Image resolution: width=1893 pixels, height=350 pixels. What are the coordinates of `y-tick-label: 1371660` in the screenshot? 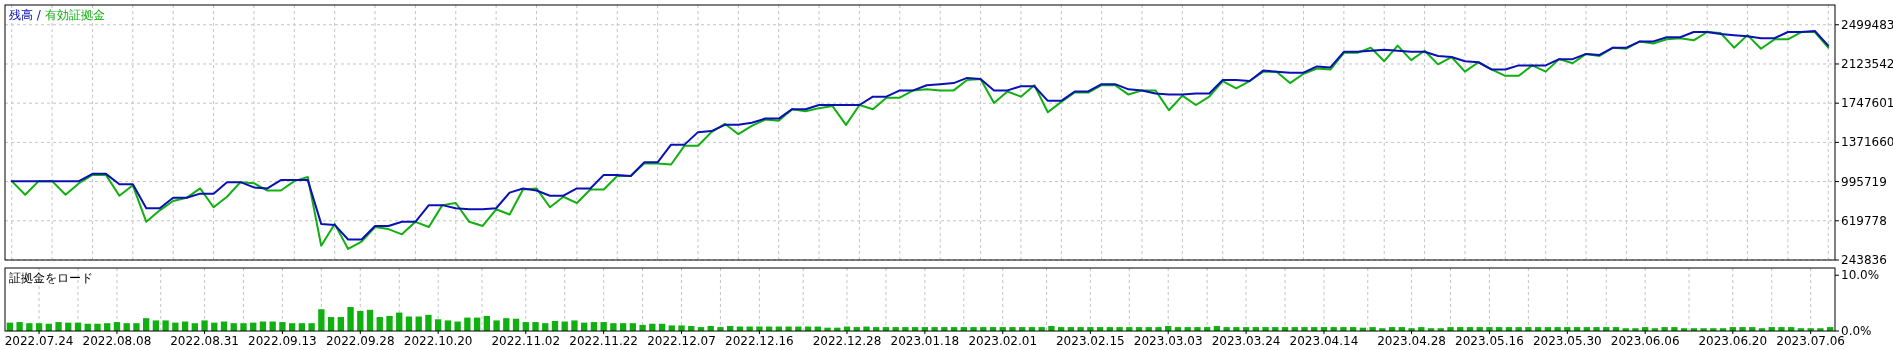 It's located at (1867, 142).